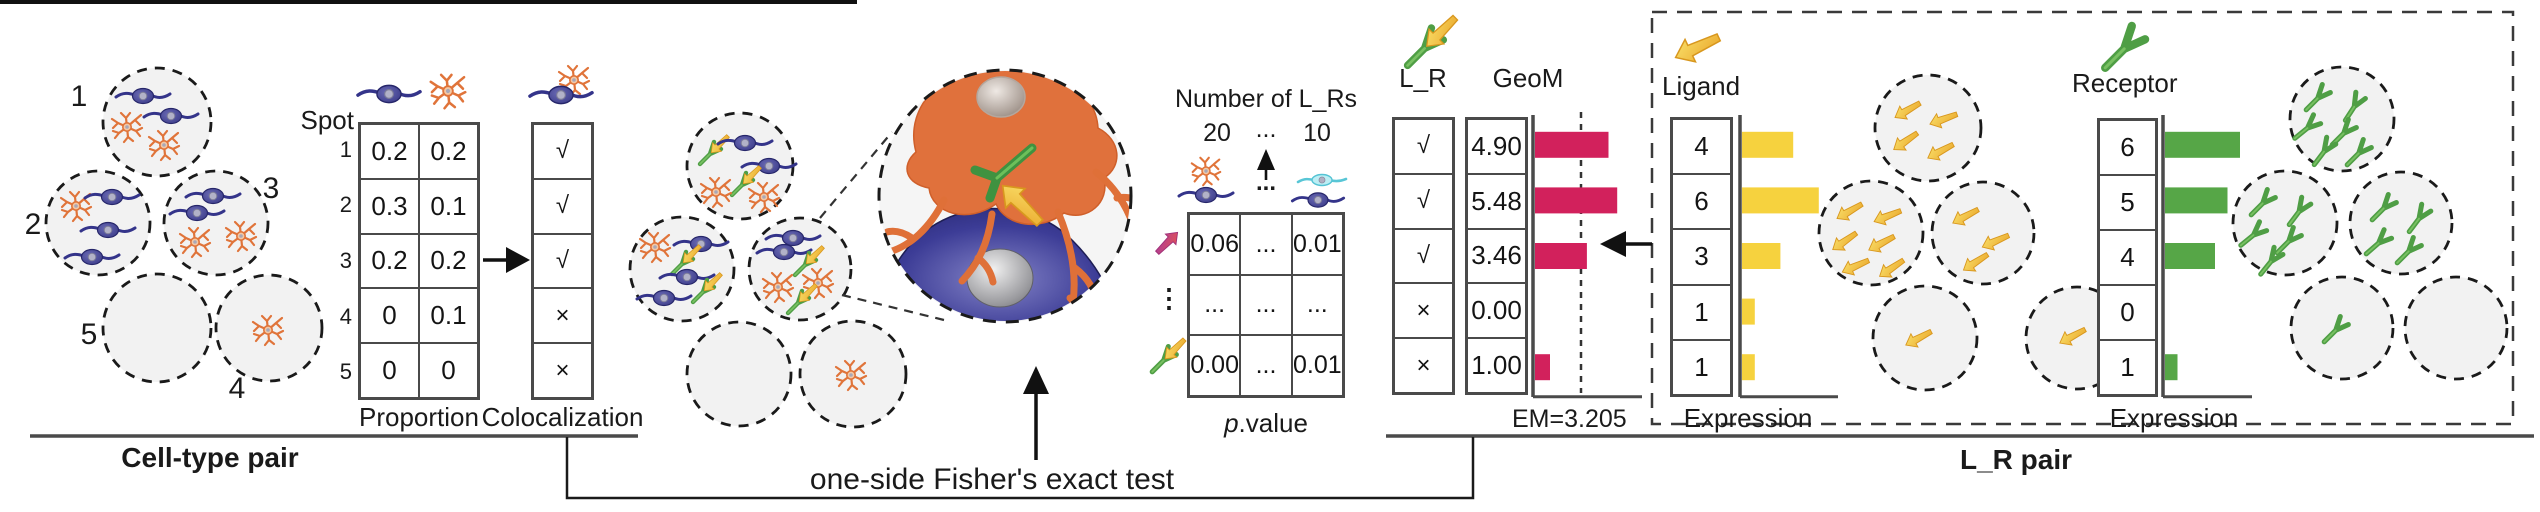  What do you see at coordinates (1317, 365) in the screenshot?
I see `pvalue-cell: 0.01` at bounding box center [1317, 365].